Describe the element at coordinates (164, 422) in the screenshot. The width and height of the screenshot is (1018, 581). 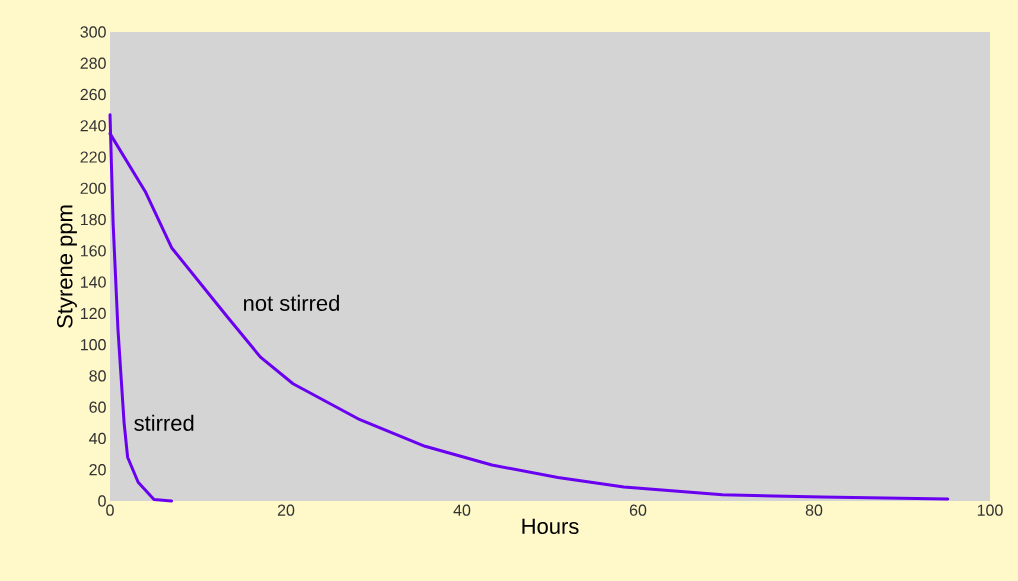
I see `series-label: stirred` at that location.